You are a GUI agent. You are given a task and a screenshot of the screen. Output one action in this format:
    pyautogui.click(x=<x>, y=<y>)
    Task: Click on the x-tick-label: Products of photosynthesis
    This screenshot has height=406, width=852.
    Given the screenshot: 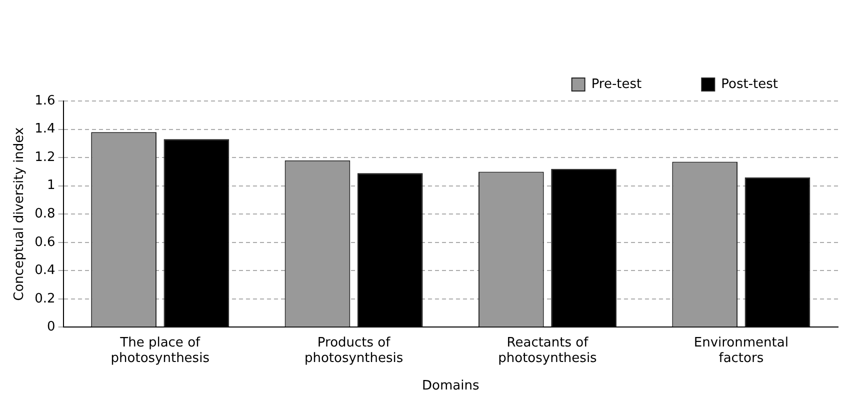 What is the action you would take?
    pyautogui.click(x=354, y=350)
    